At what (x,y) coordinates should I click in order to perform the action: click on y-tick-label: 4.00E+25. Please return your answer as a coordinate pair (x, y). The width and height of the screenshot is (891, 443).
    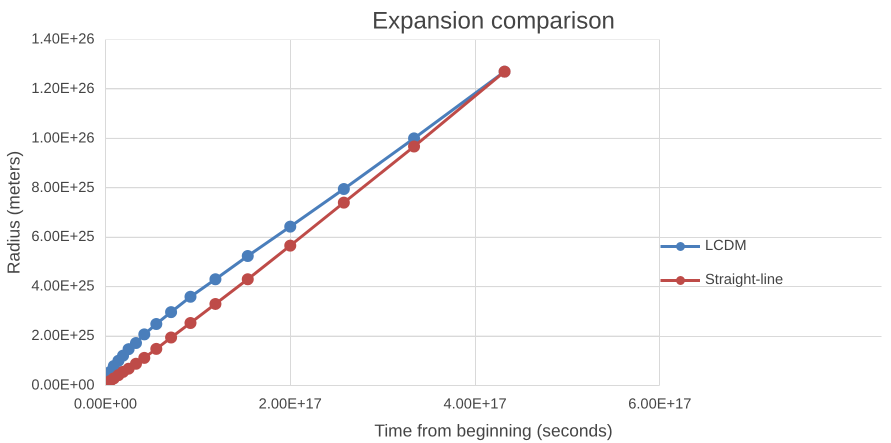
    Looking at the image, I should click on (63, 286).